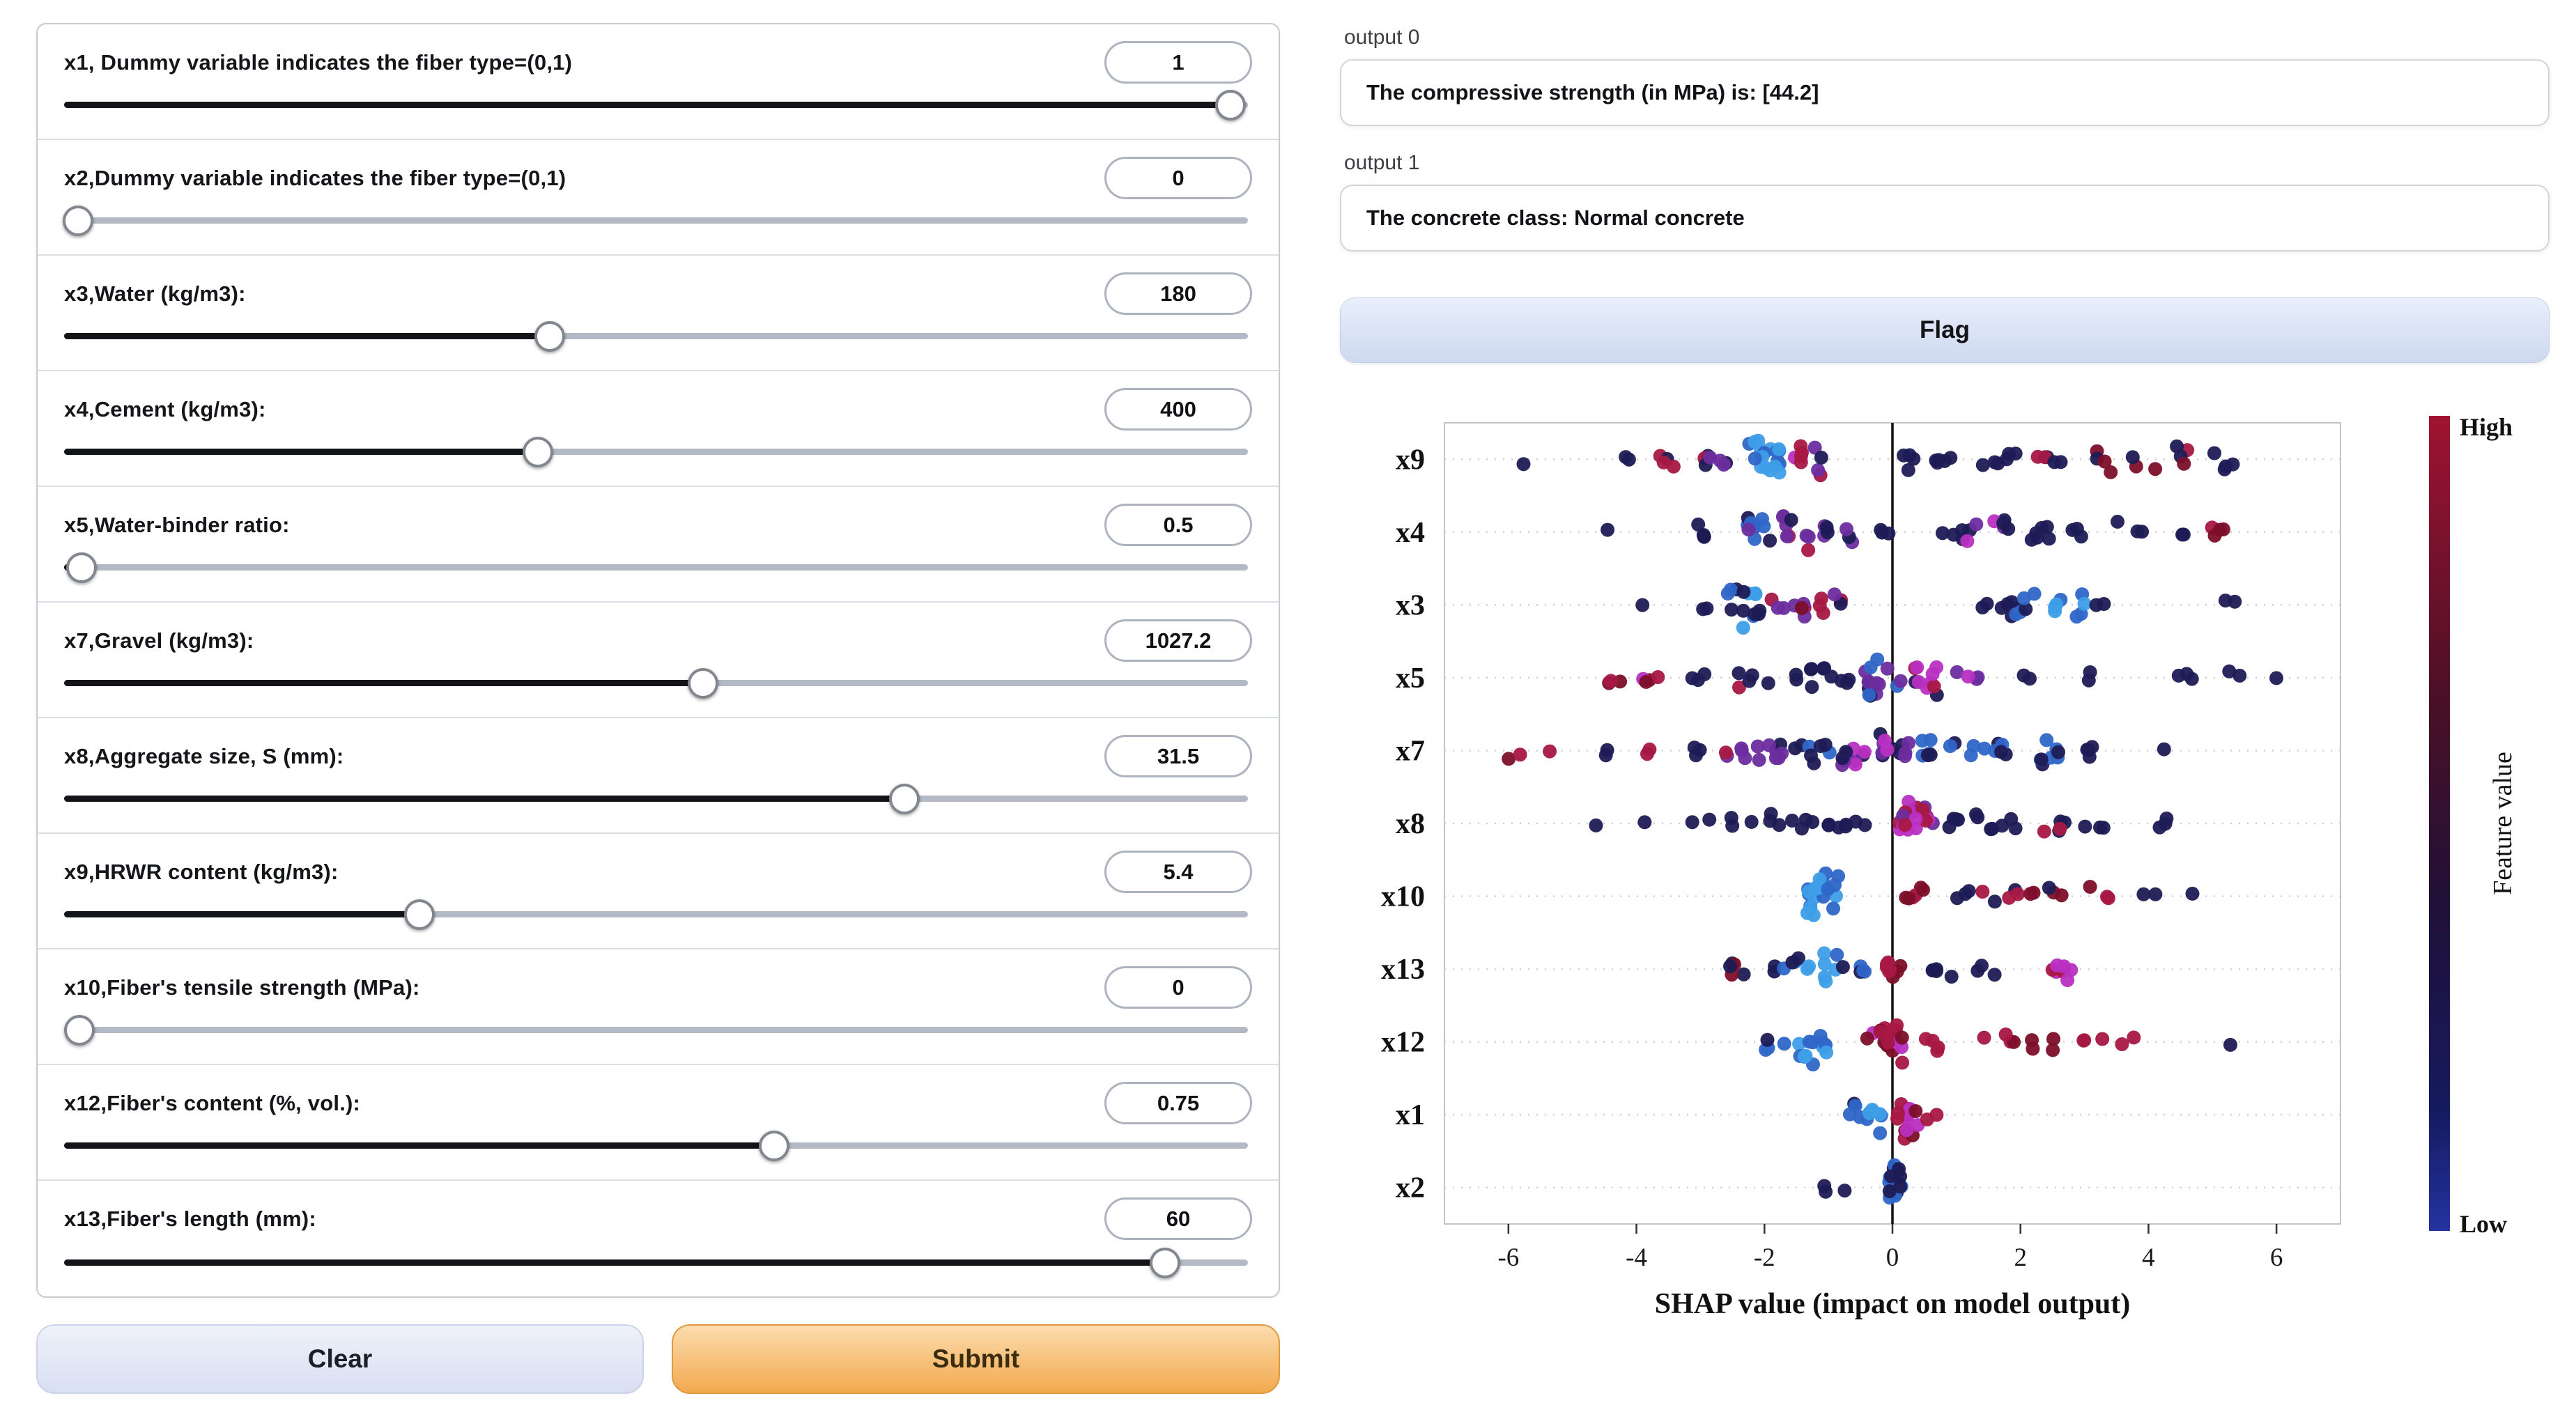 The width and height of the screenshot is (2576, 1419). What do you see at coordinates (1178, 756) in the screenshot?
I see `slider-value-input: 31.5` at bounding box center [1178, 756].